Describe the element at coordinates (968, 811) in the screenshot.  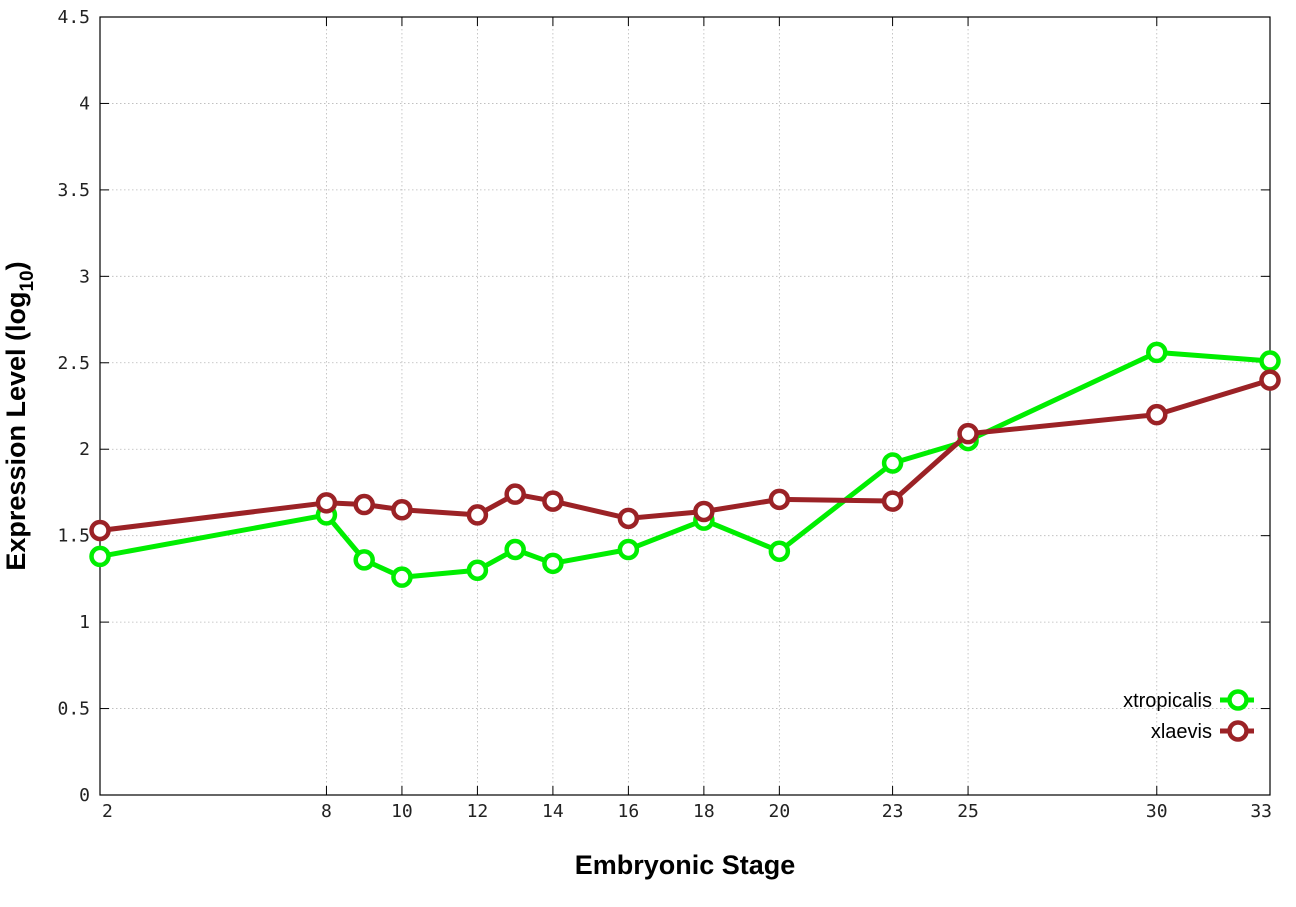
I see `x-tick-label: 25` at that location.